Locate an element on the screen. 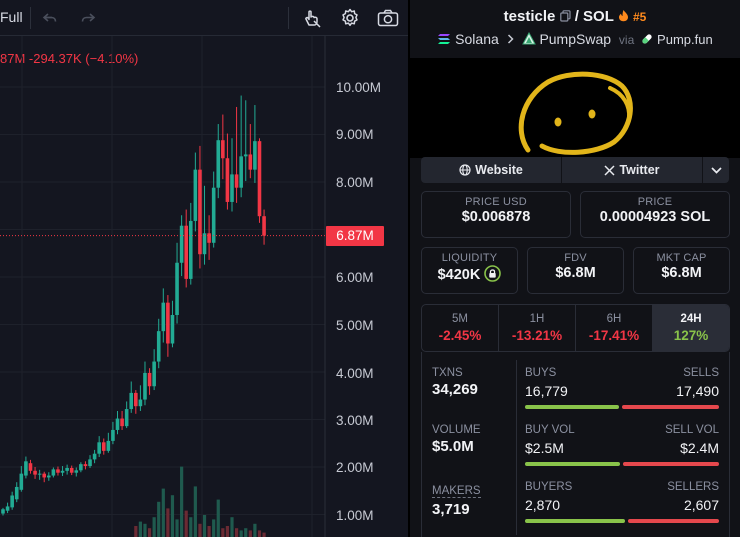 The image size is (740, 537). camera-icon is located at coordinates (388, 18).